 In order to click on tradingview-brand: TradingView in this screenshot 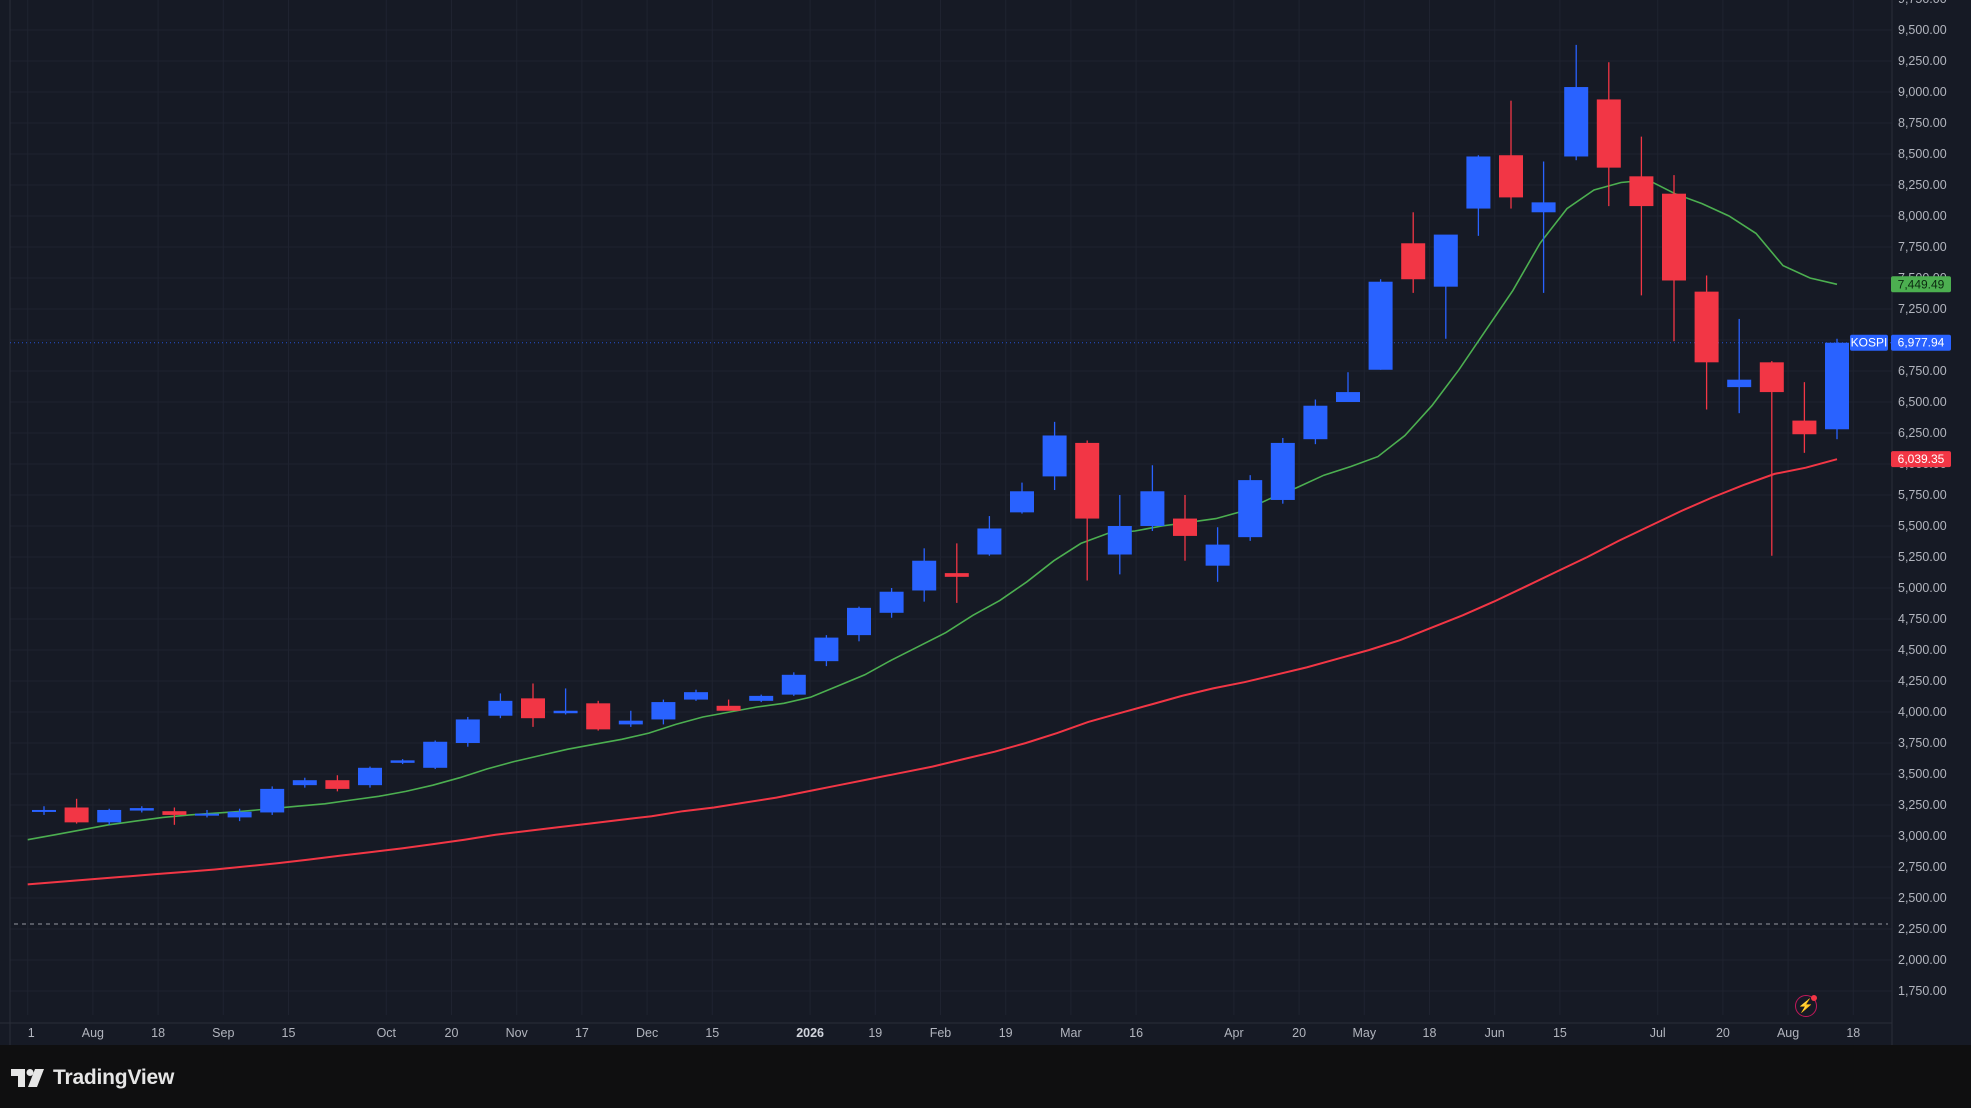, I will do `click(92, 1078)`.